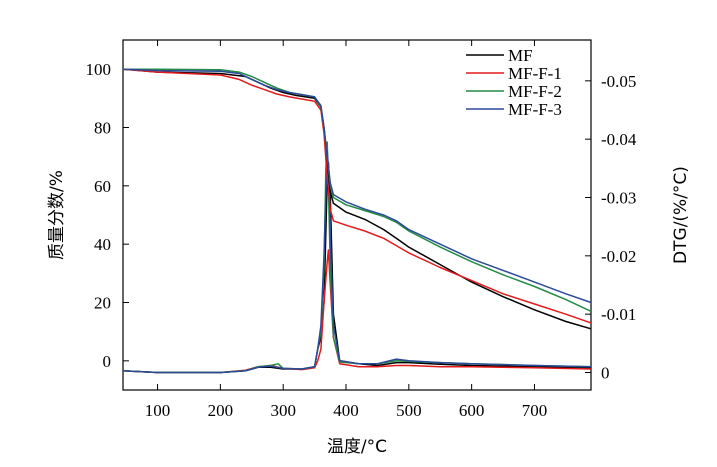 The image size is (717, 467). What do you see at coordinates (409, 410) in the screenshot?
I see `x-tick-label: 500` at bounding box center [409, 410].